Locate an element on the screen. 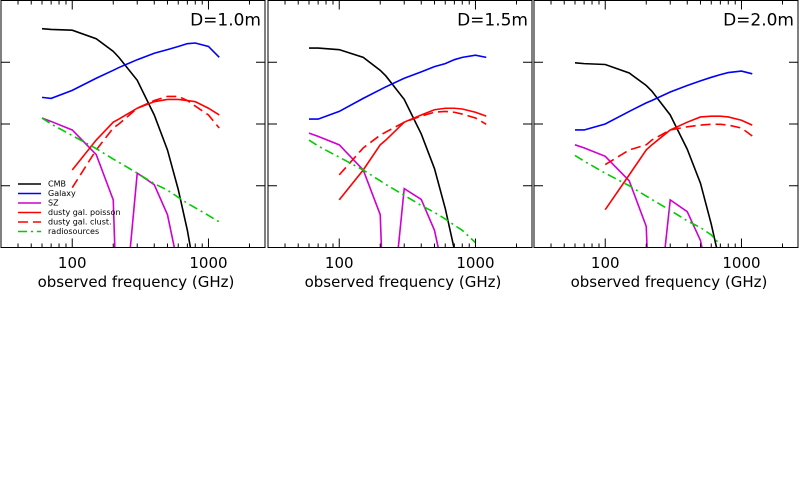  legend-label: Galaxy is located at coordinates (62, 193).